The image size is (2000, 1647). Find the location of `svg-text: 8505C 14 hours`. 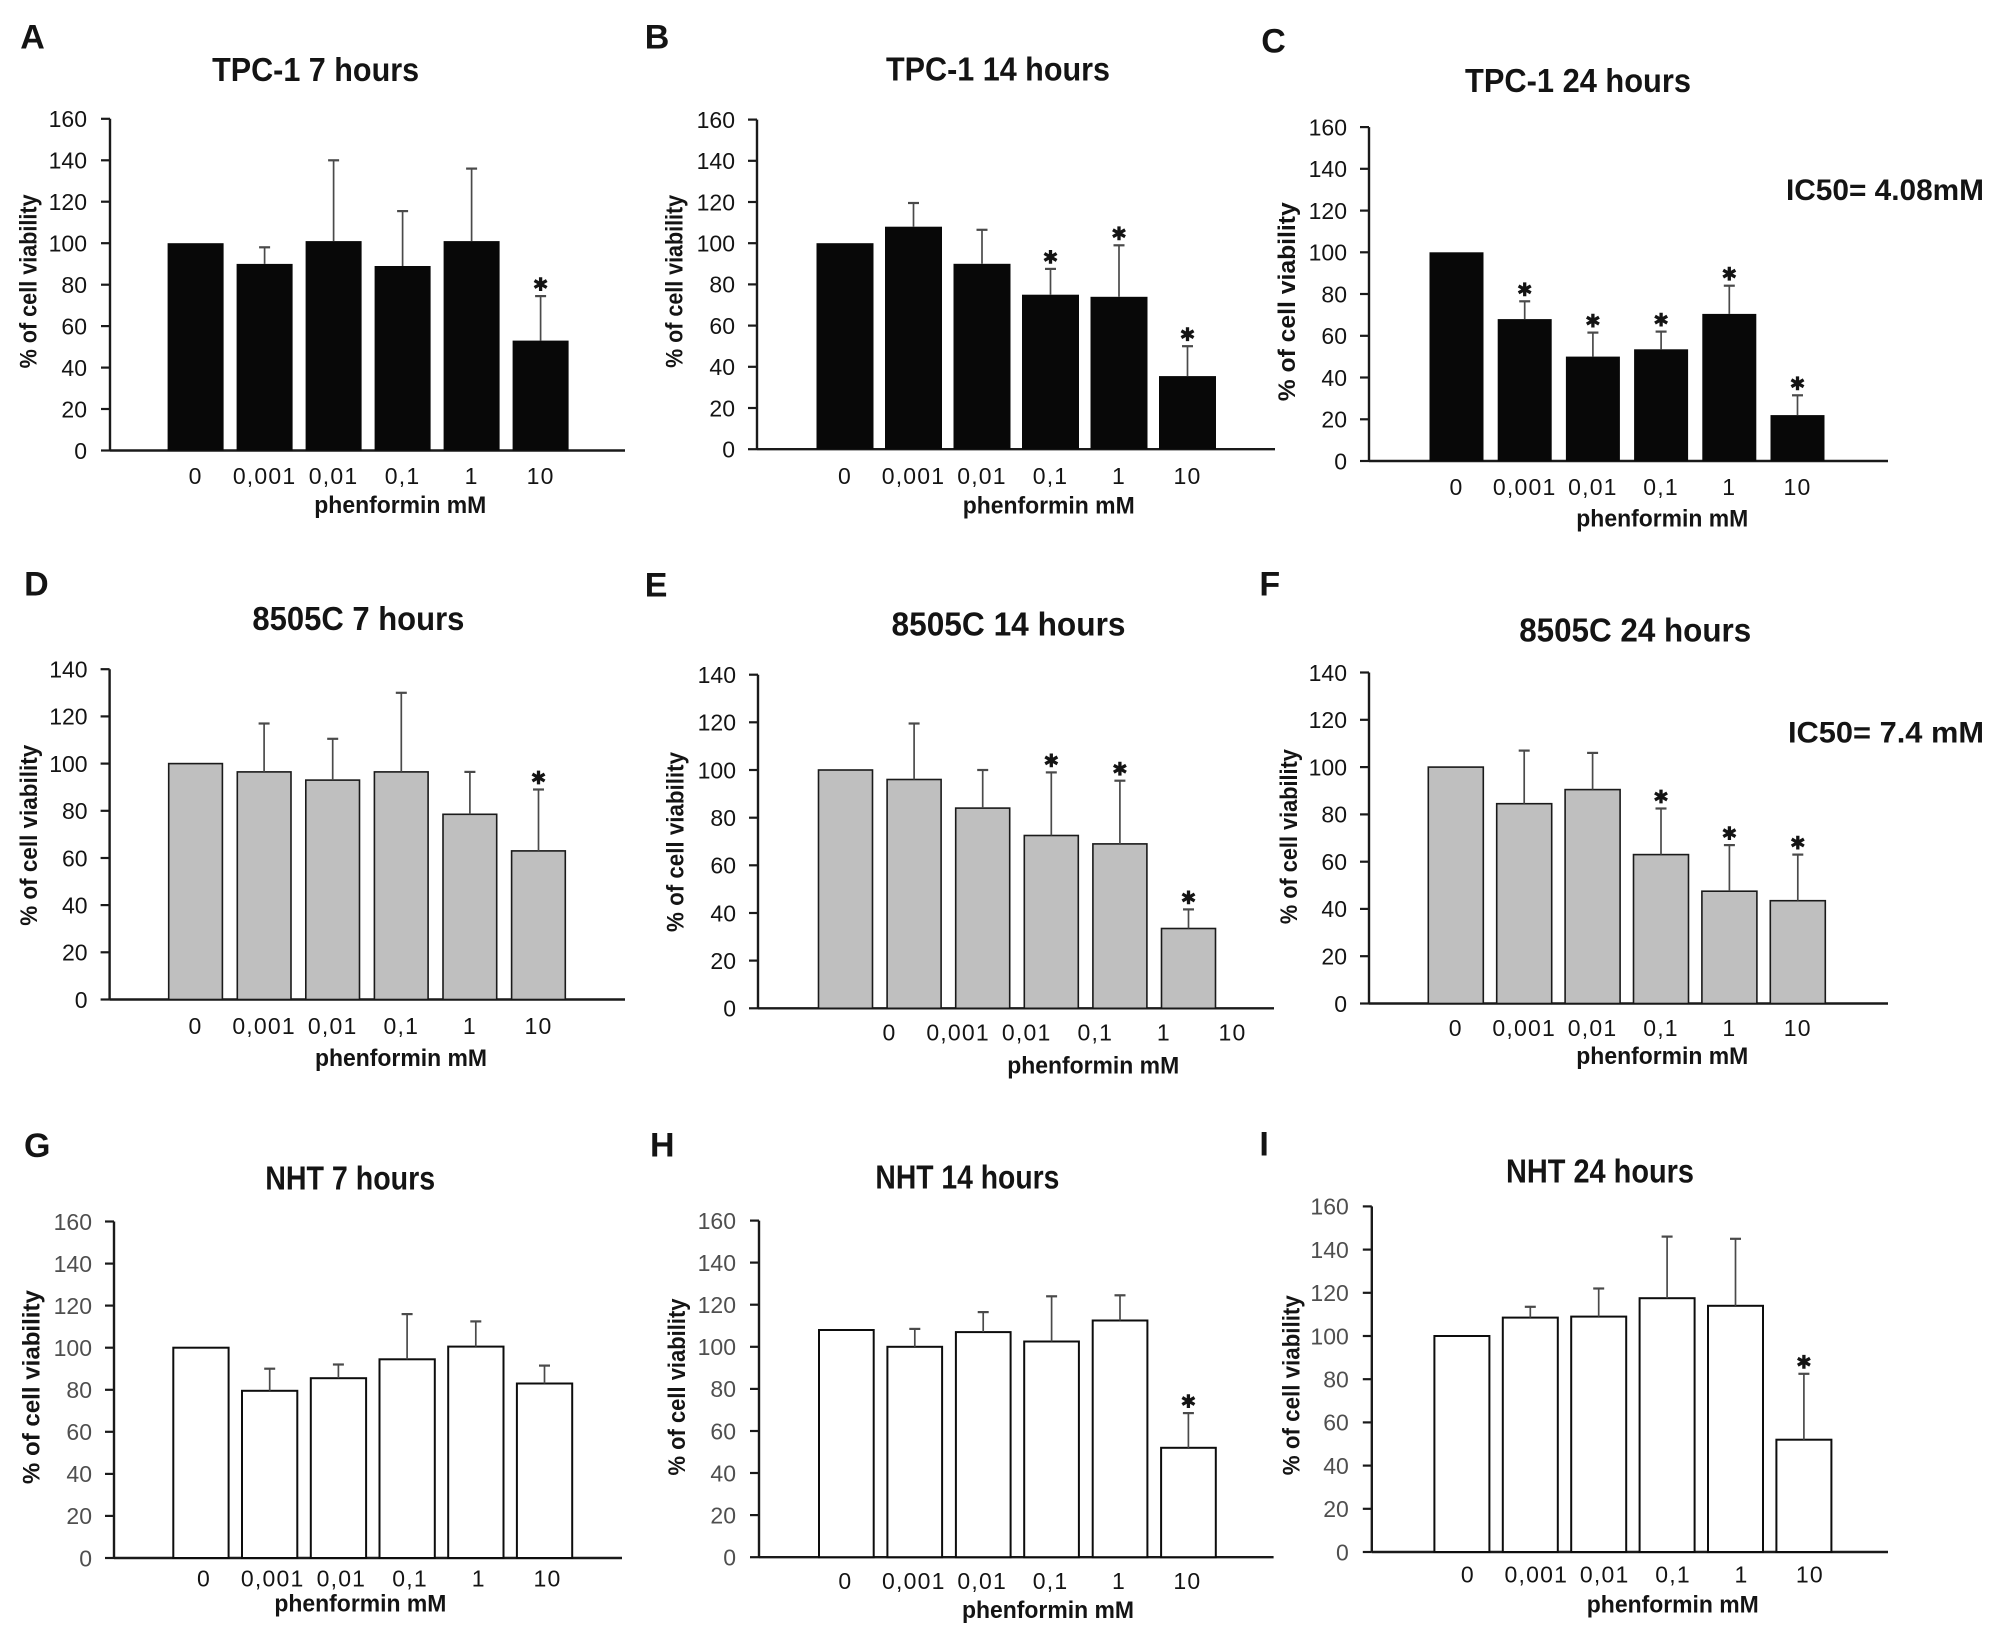

svg-text: 8505C 14 hours is located at coordinates (1009, 623).